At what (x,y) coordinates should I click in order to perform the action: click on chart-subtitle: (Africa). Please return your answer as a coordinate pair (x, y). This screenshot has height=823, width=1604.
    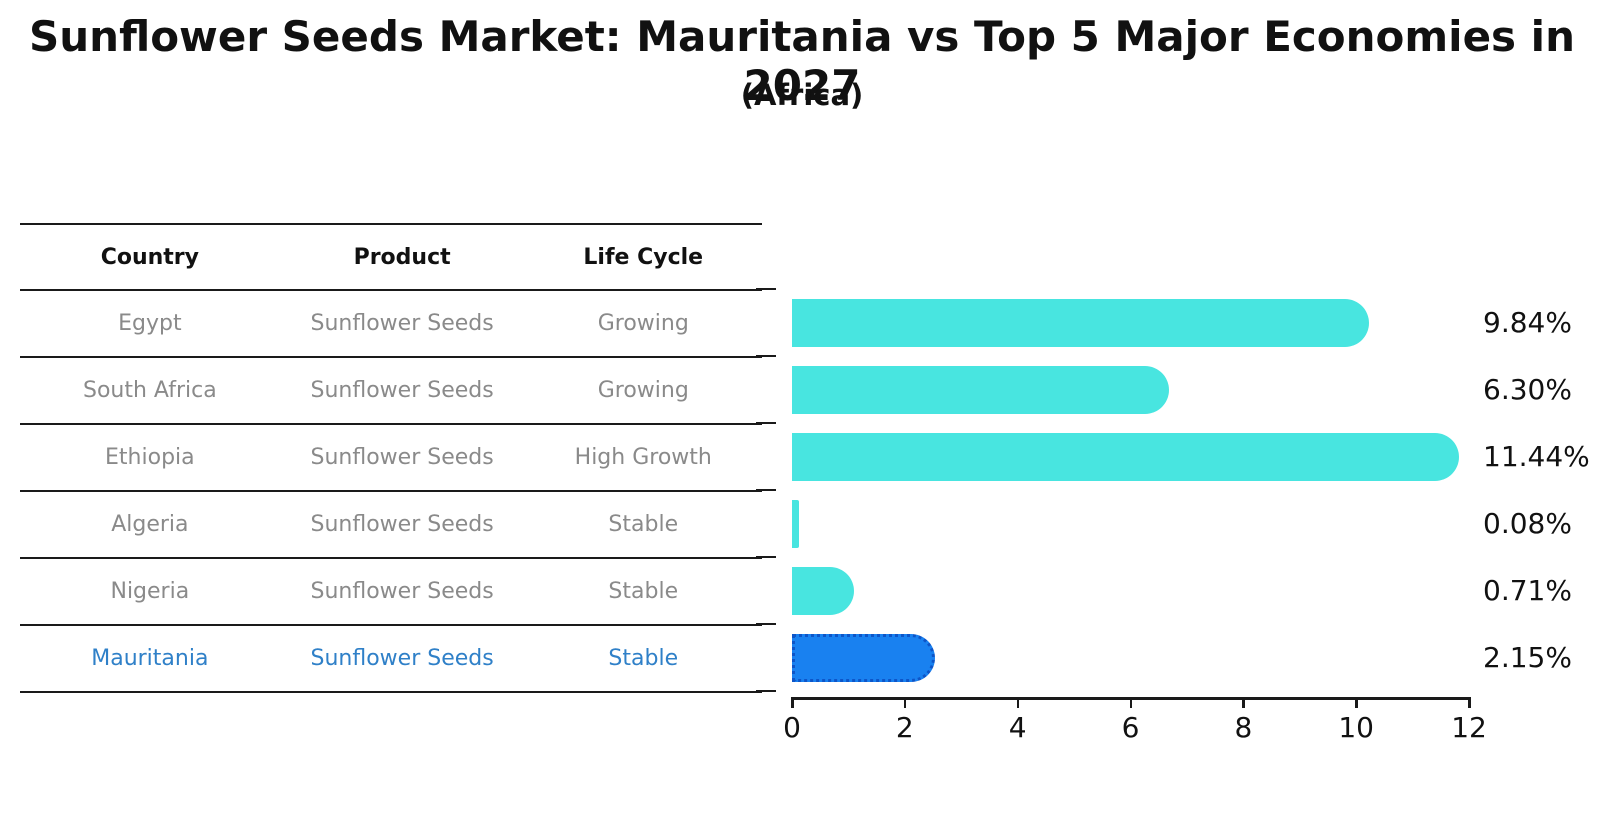
    Looking at the image, I should click on (802, 95).